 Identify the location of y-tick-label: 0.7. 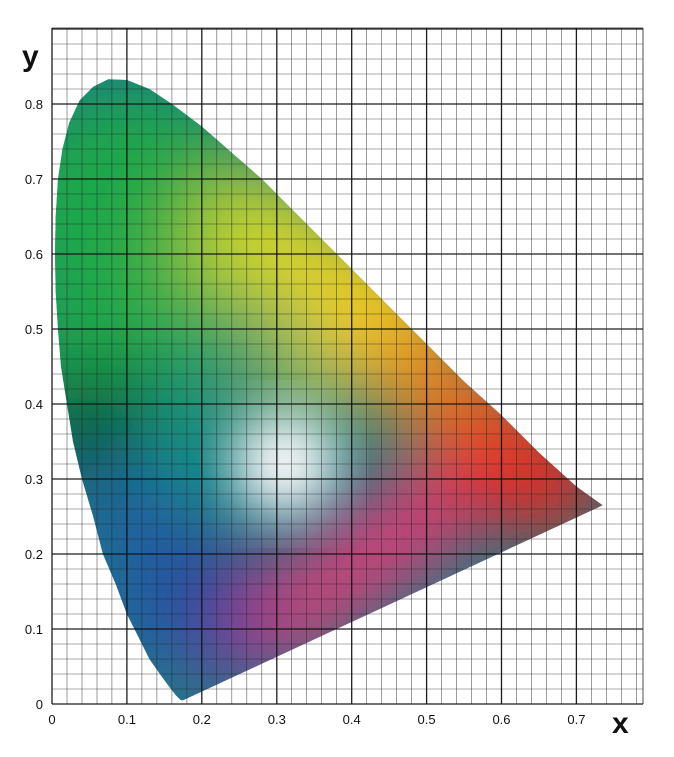
(34, 179).